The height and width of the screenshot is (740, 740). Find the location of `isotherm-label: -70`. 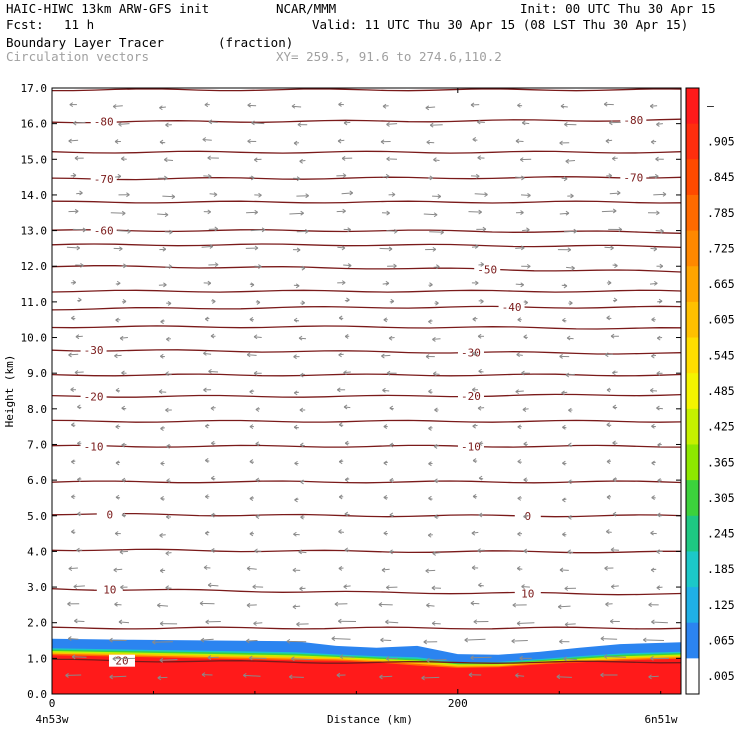

isotherm-label: -70 is located at coordinates (633, 177).